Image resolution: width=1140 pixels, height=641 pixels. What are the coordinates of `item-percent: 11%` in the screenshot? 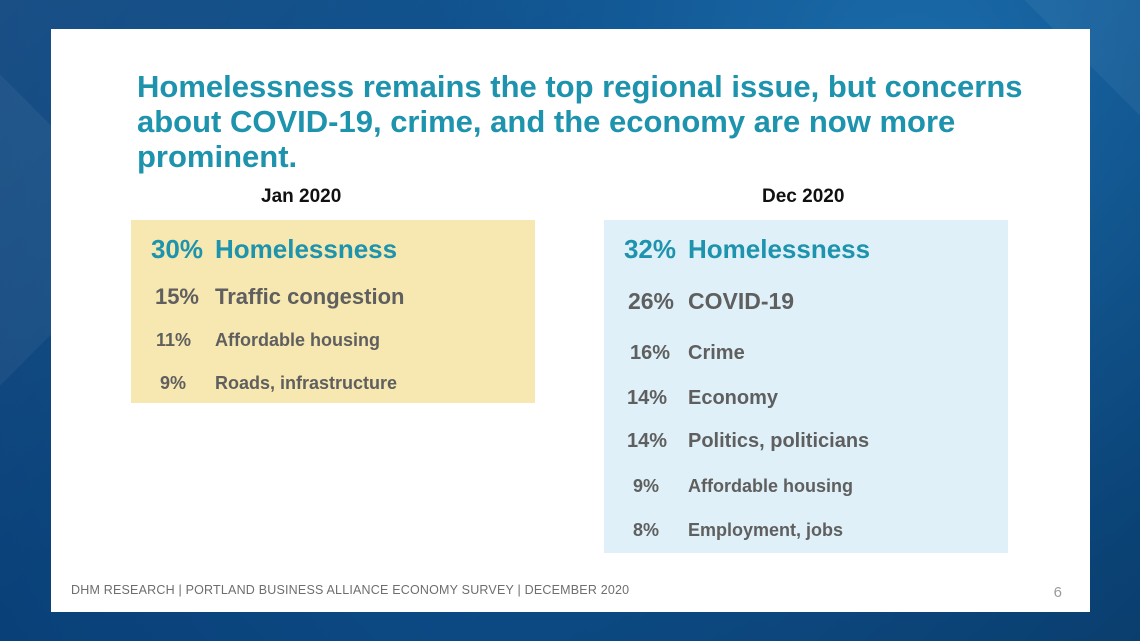 It's located at (173, 340).